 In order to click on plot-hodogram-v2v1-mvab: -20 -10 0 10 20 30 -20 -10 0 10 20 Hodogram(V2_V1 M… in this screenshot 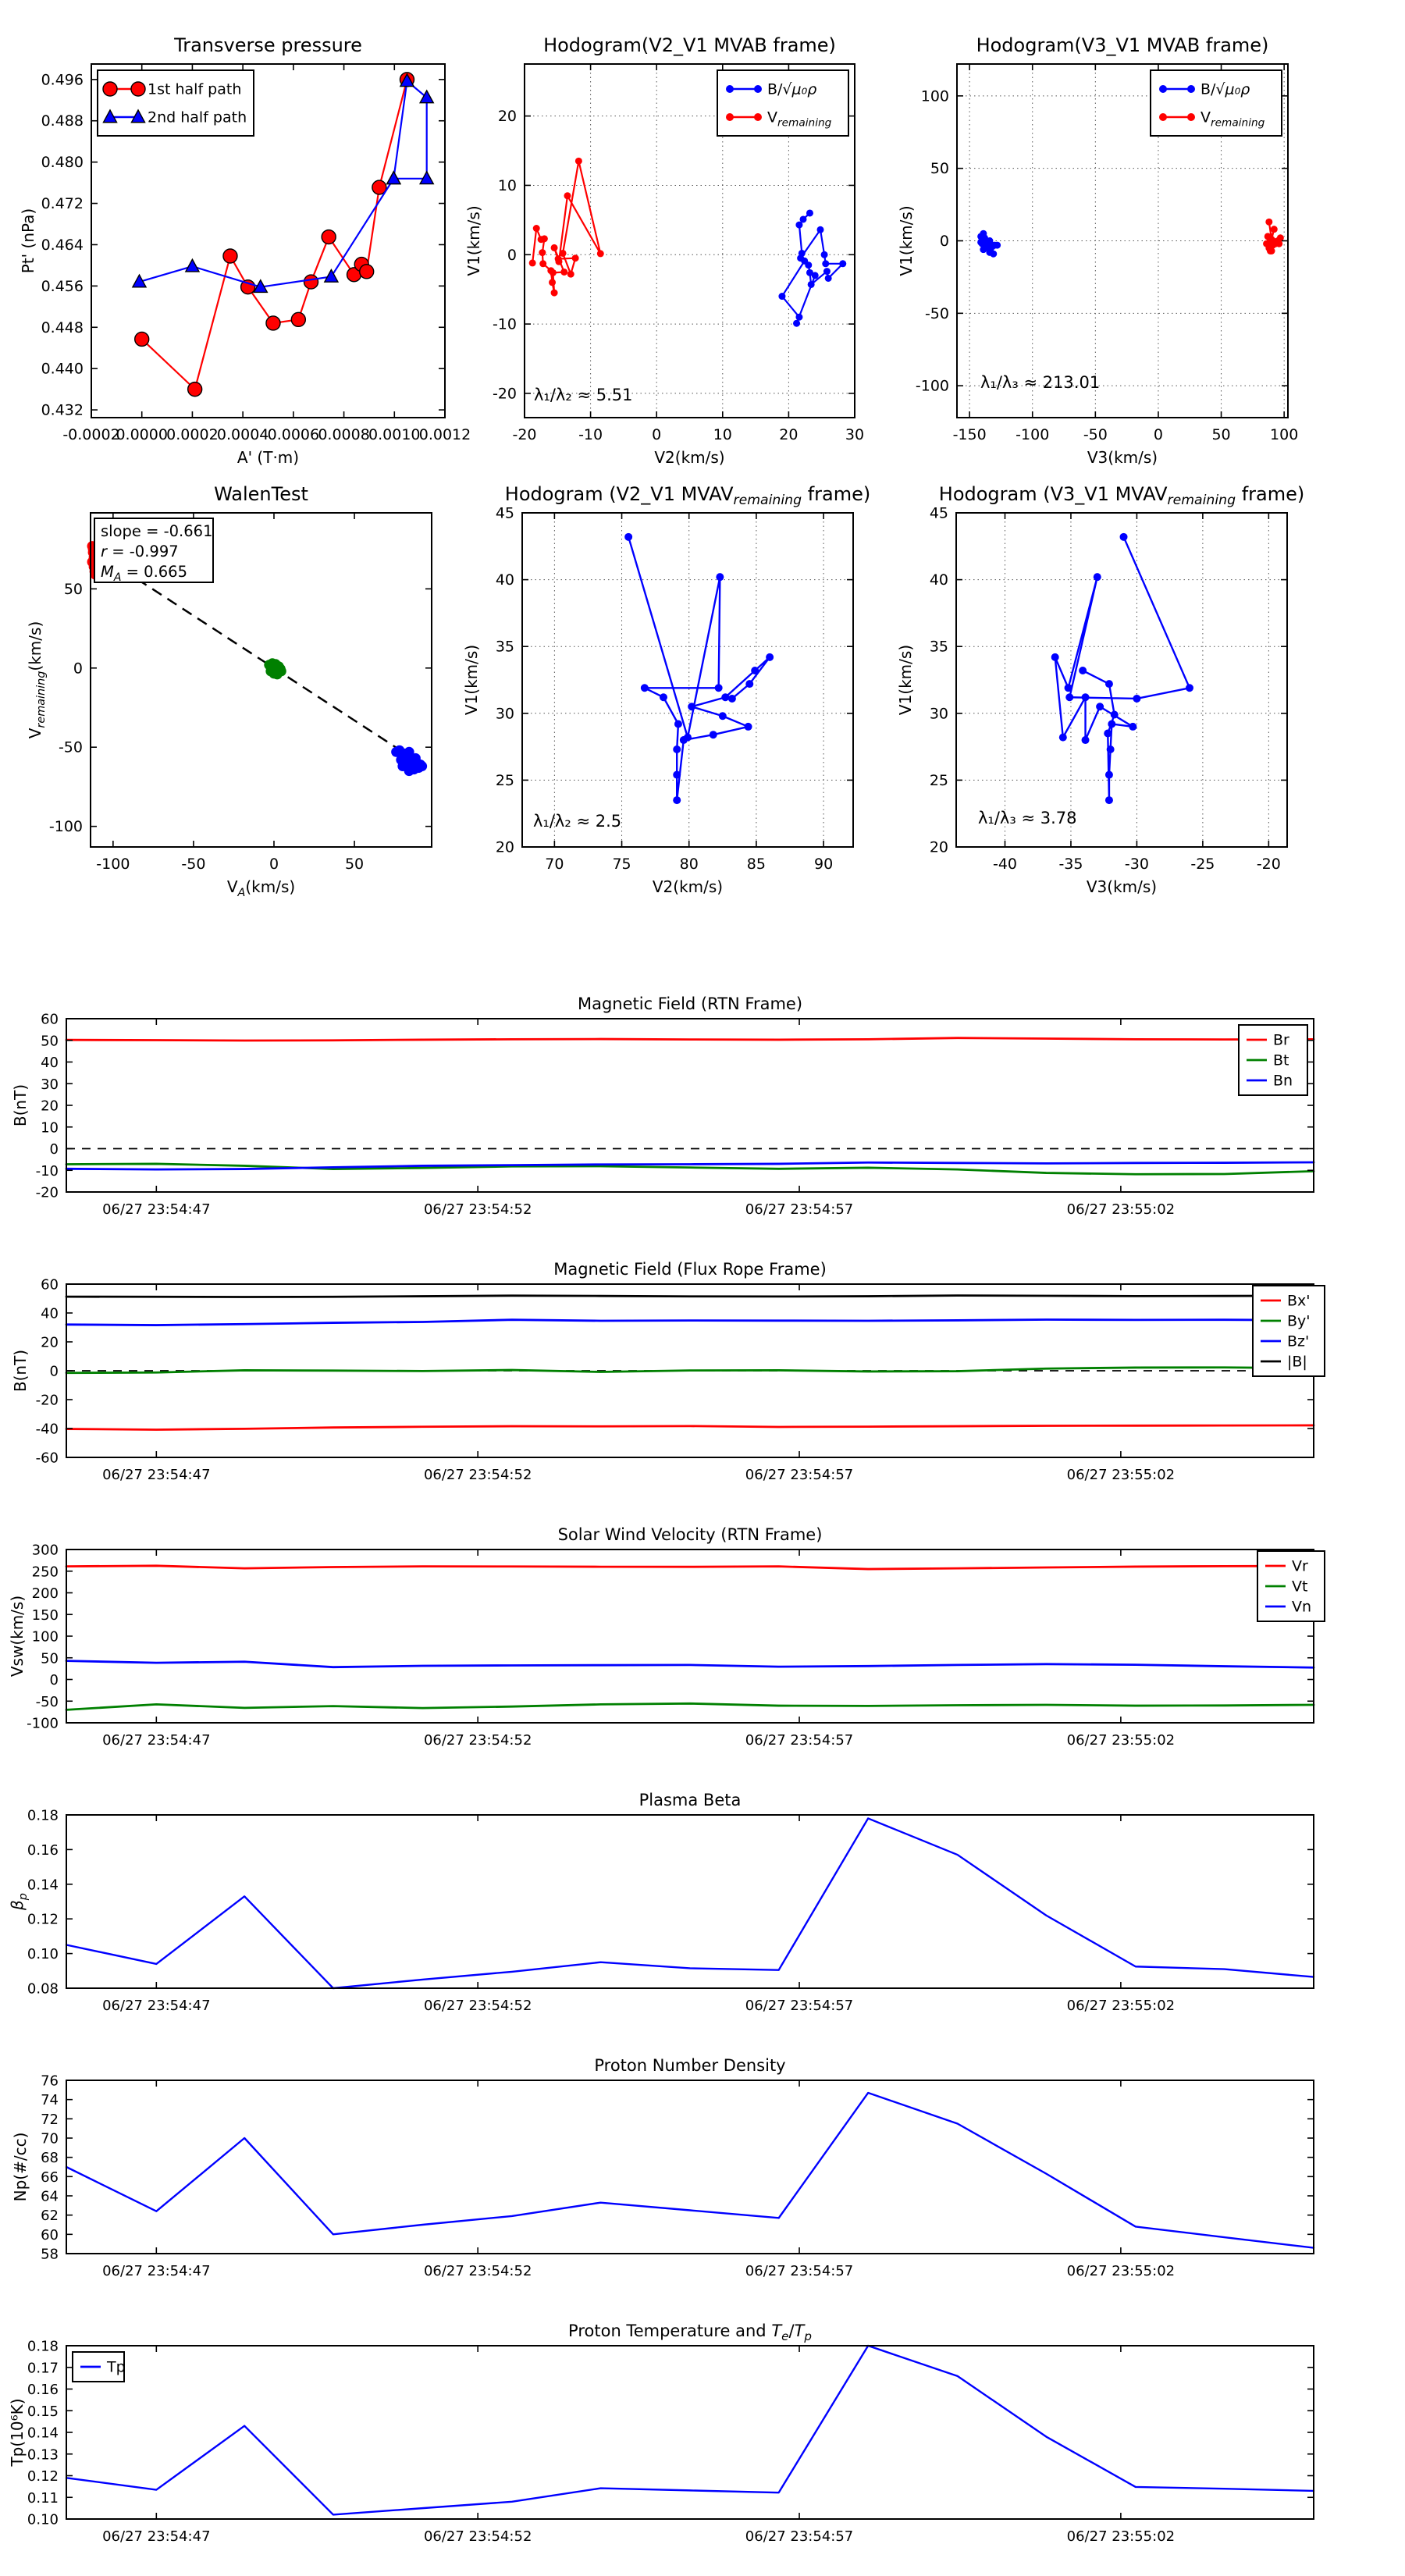, I will do `click(664, 250)`.